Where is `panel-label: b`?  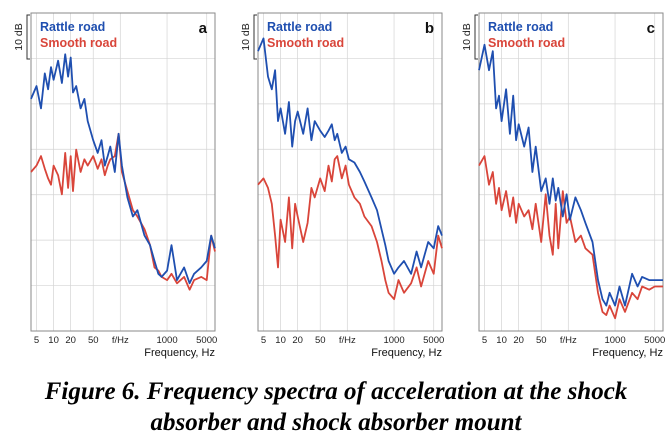 panel-label: b is located at coordinates (429, 28).